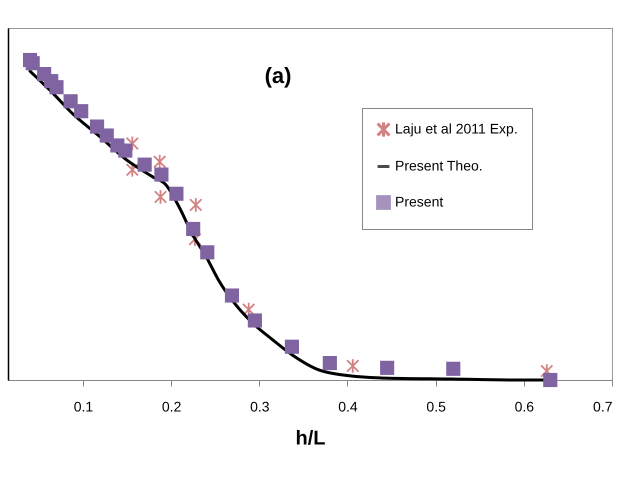  What do you see at coordinates (439, 166) in the screenshot?
I see `legend-label: Present Theo.` at bounding box center [439, 166].